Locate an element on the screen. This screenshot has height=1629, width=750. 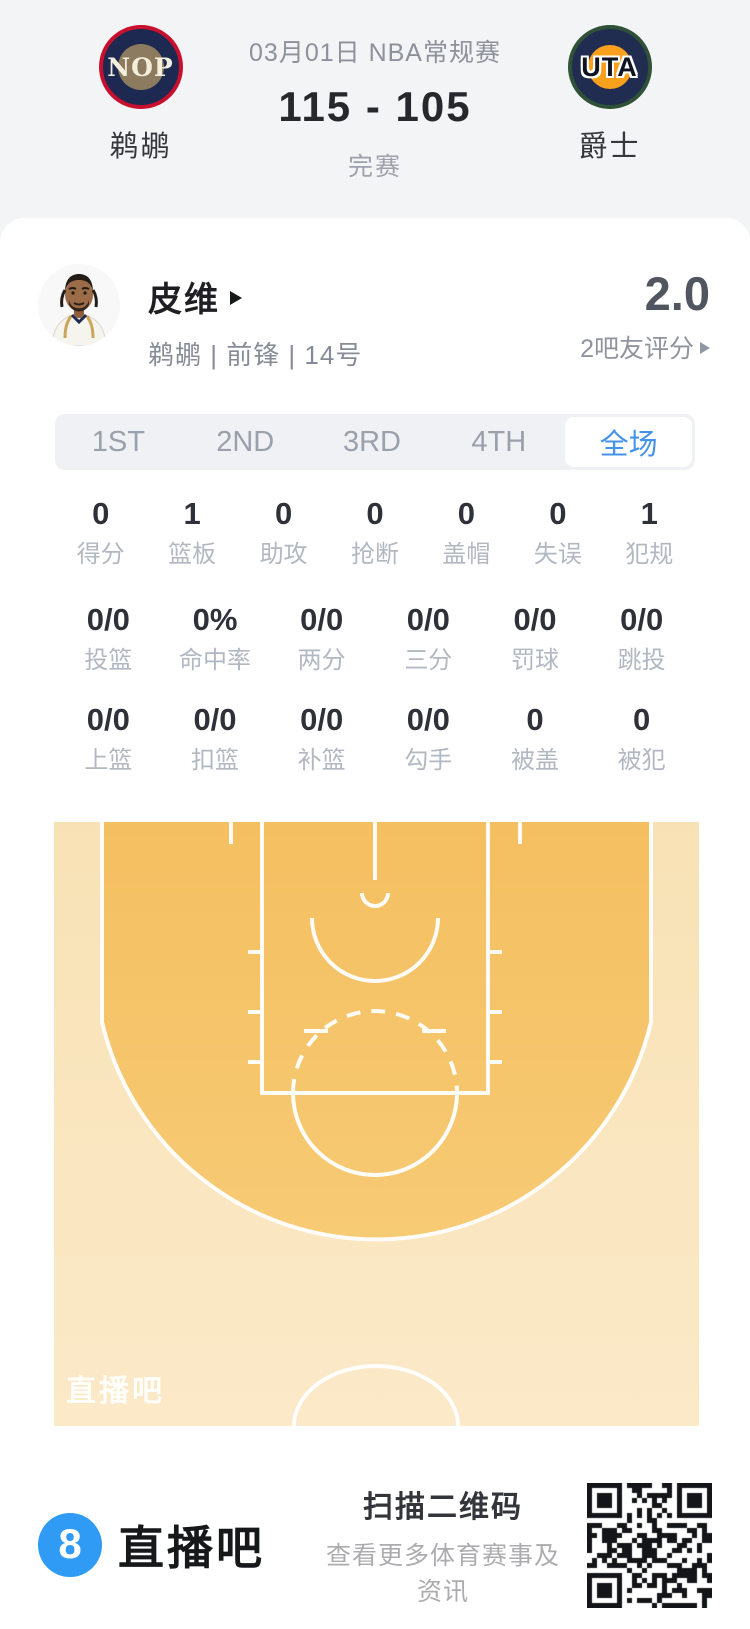
stat-layup: 0/0 上篮 is located at coordinates (108, 738).